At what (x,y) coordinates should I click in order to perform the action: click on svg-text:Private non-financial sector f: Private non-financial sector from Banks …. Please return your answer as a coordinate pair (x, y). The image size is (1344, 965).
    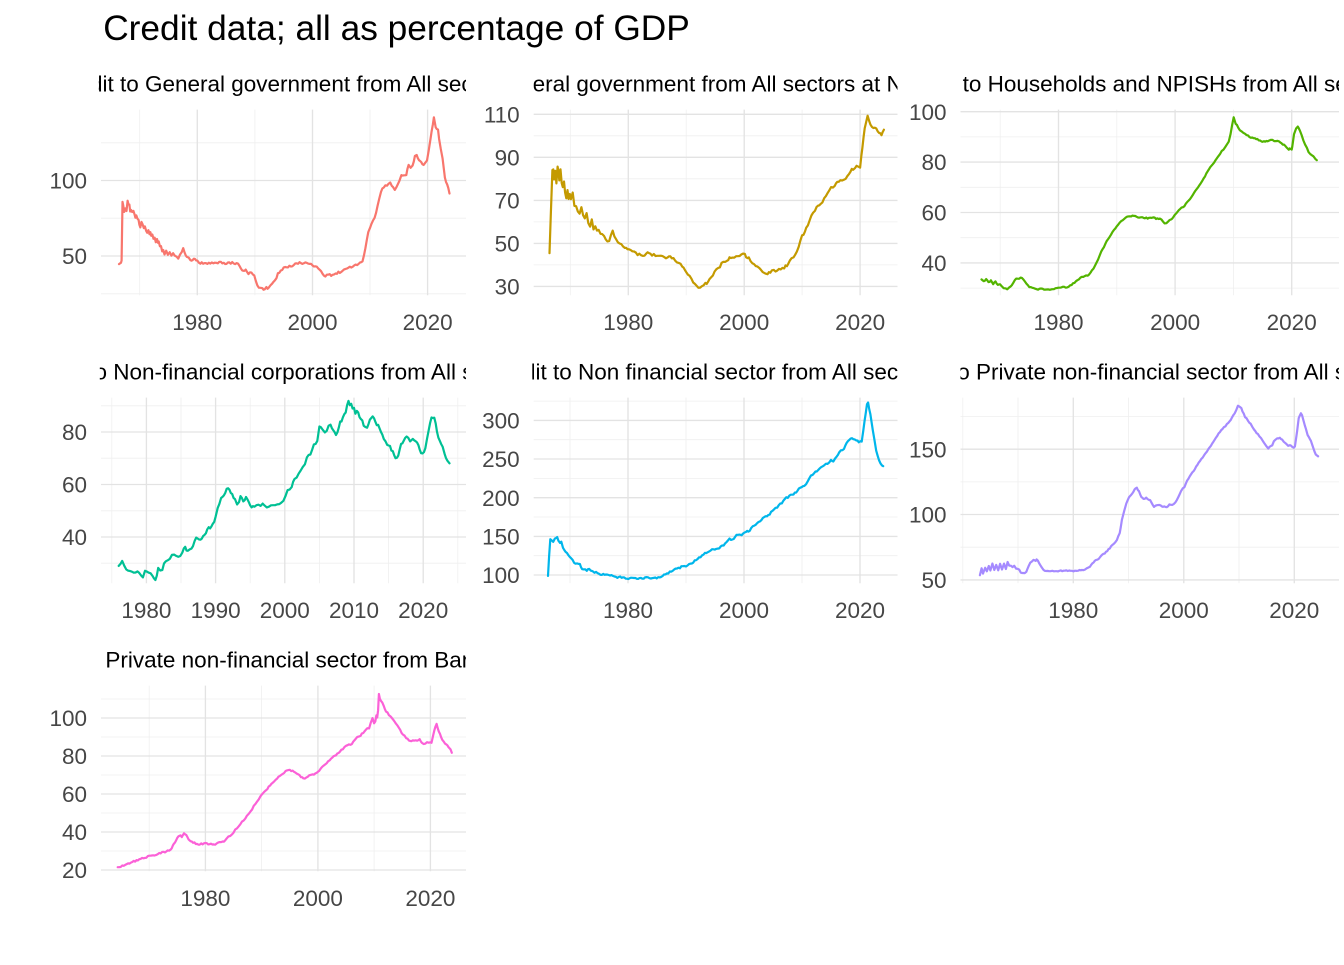
    Looking at the image, I should click on (381, 660).